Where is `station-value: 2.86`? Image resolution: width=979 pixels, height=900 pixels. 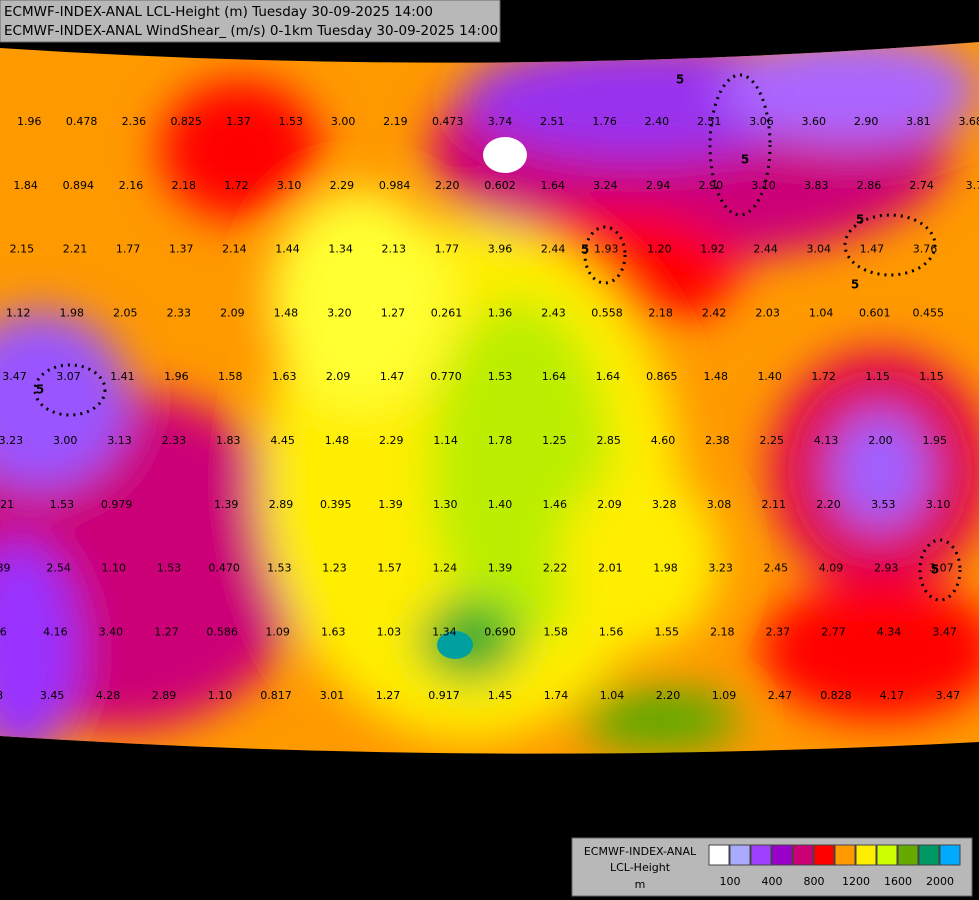
station-value: 2.86 is located at coordinates (869, 185).